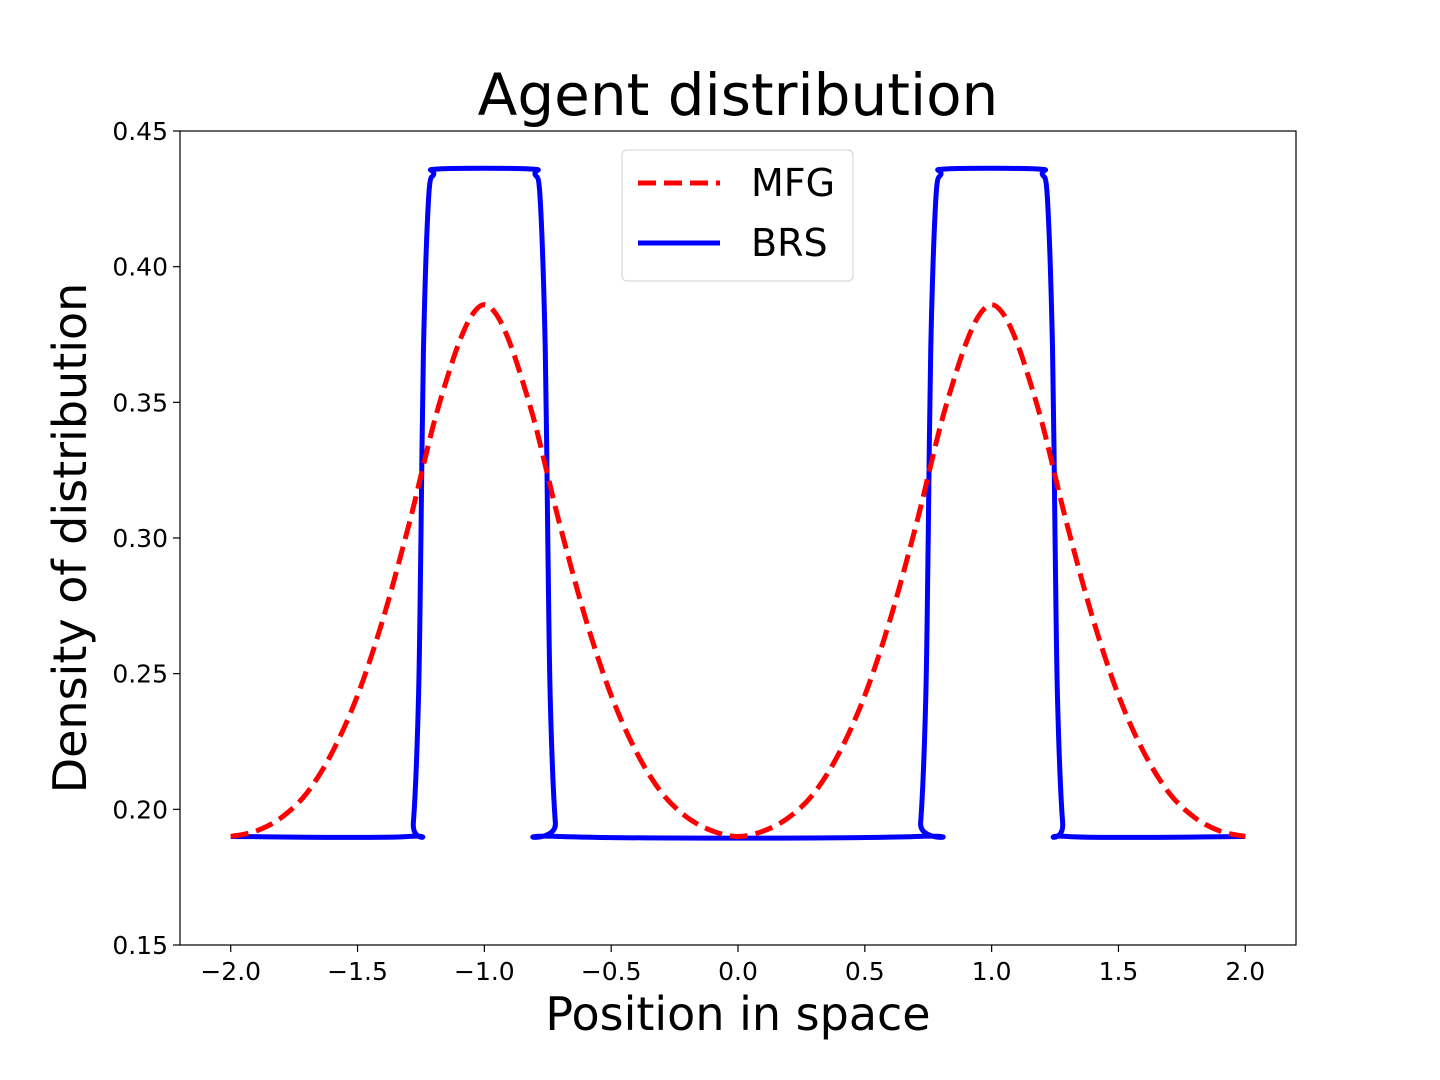  I want to click on x-tick-label: −1.5, so click(357, 971).